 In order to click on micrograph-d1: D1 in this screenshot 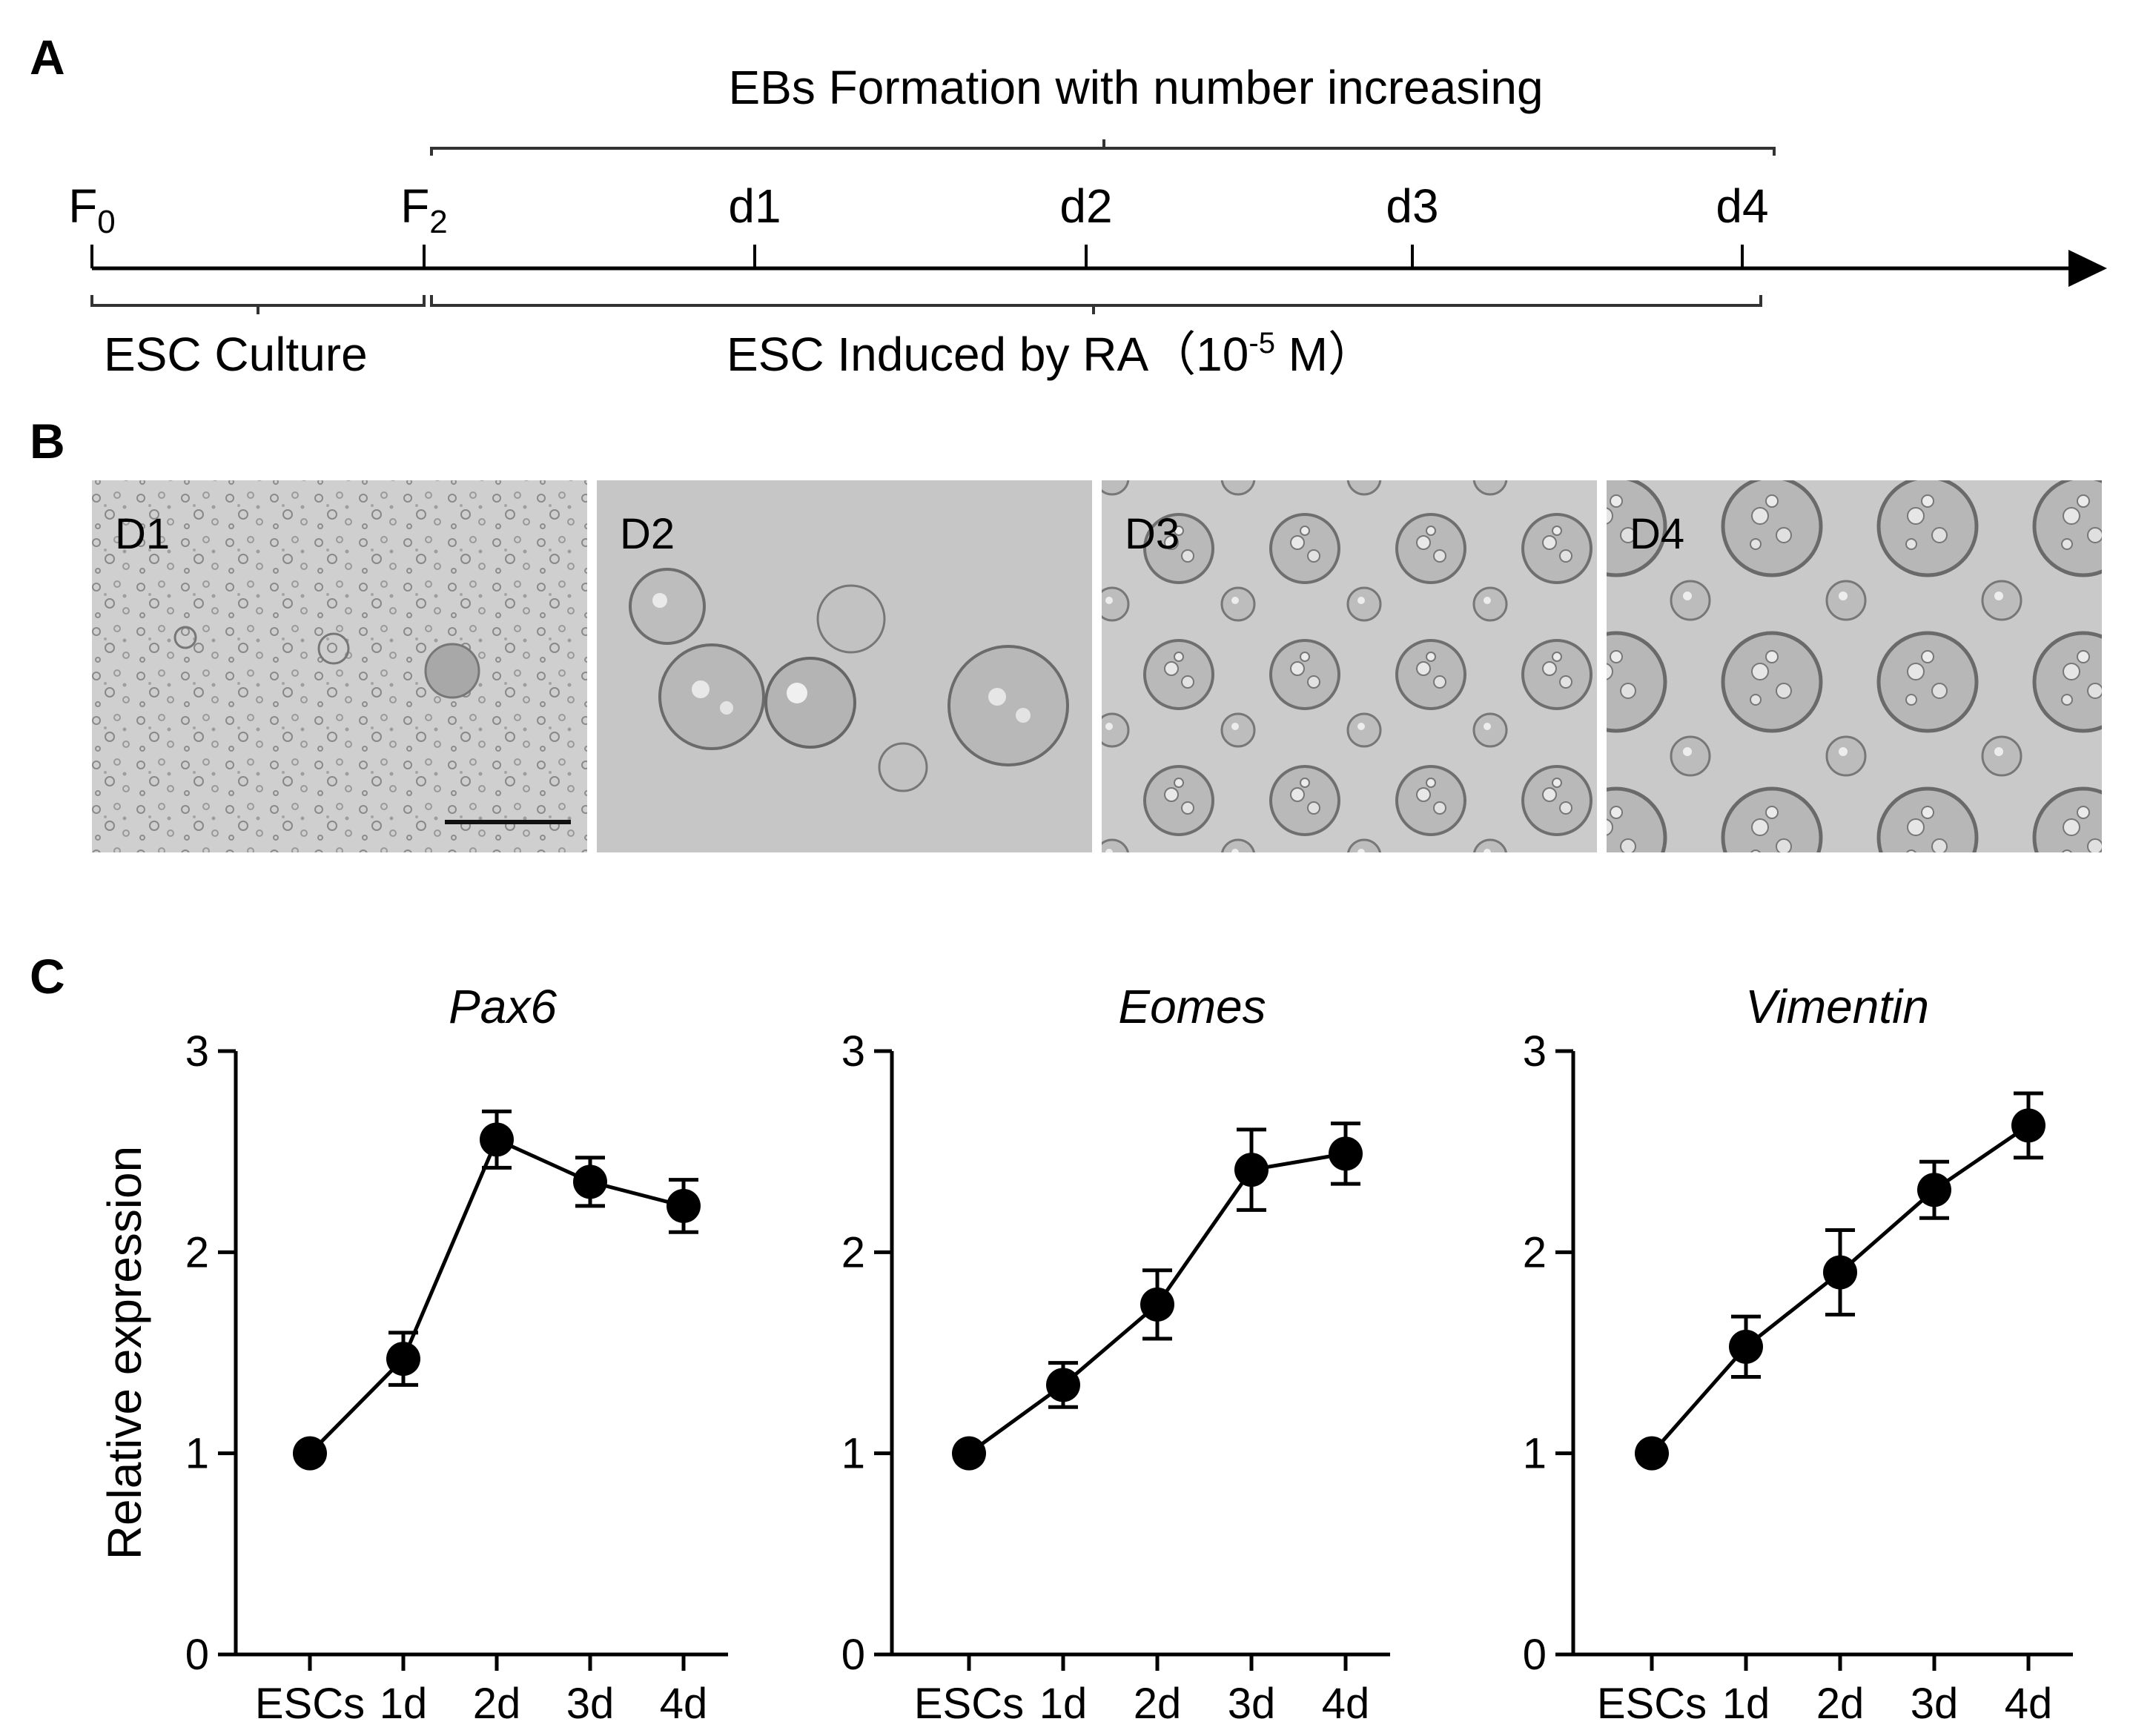, I will do `click(339, 666)`.